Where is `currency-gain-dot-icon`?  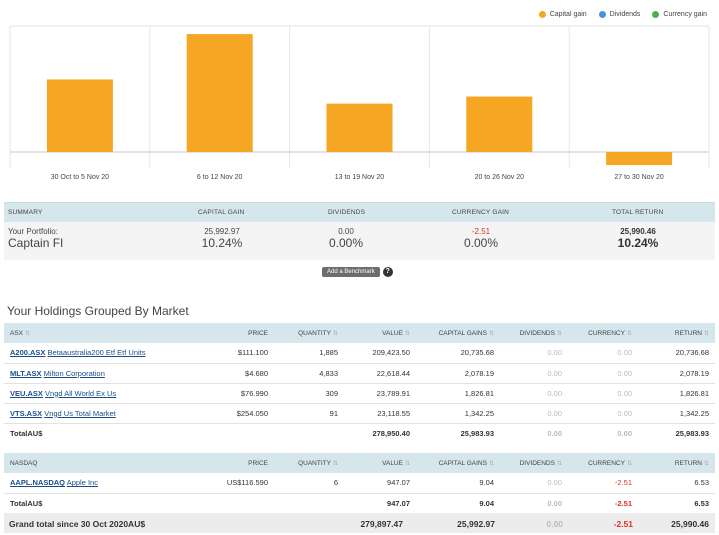 currency-gain-dot-icon is located at coordinates (656, 14).